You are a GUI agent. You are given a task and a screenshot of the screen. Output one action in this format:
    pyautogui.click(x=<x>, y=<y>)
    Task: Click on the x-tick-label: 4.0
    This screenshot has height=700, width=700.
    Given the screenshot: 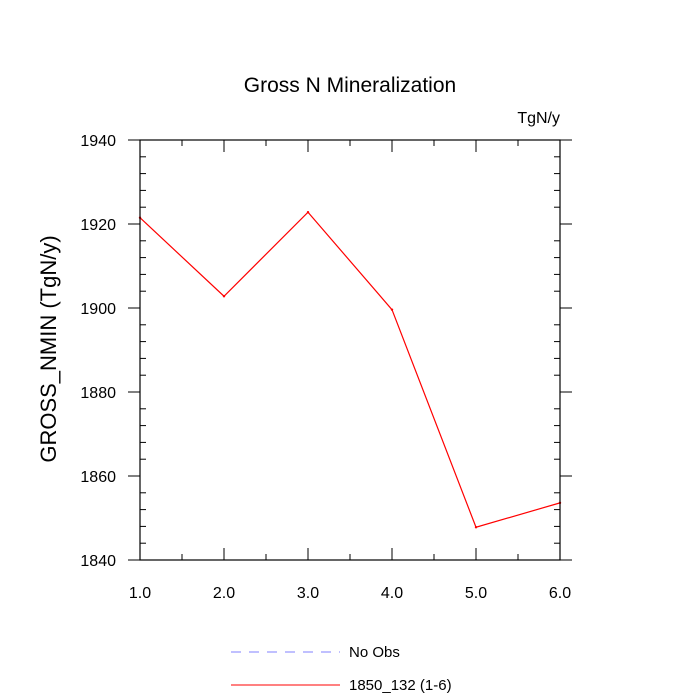 What is the action you would take?
    pyautogui.click(x=392, y=593)
    